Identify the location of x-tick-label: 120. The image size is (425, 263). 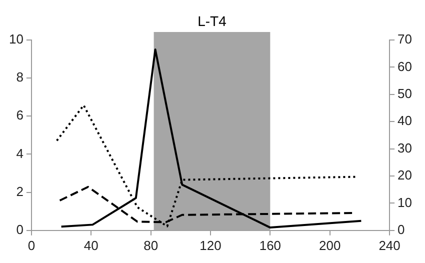
(211, 245).